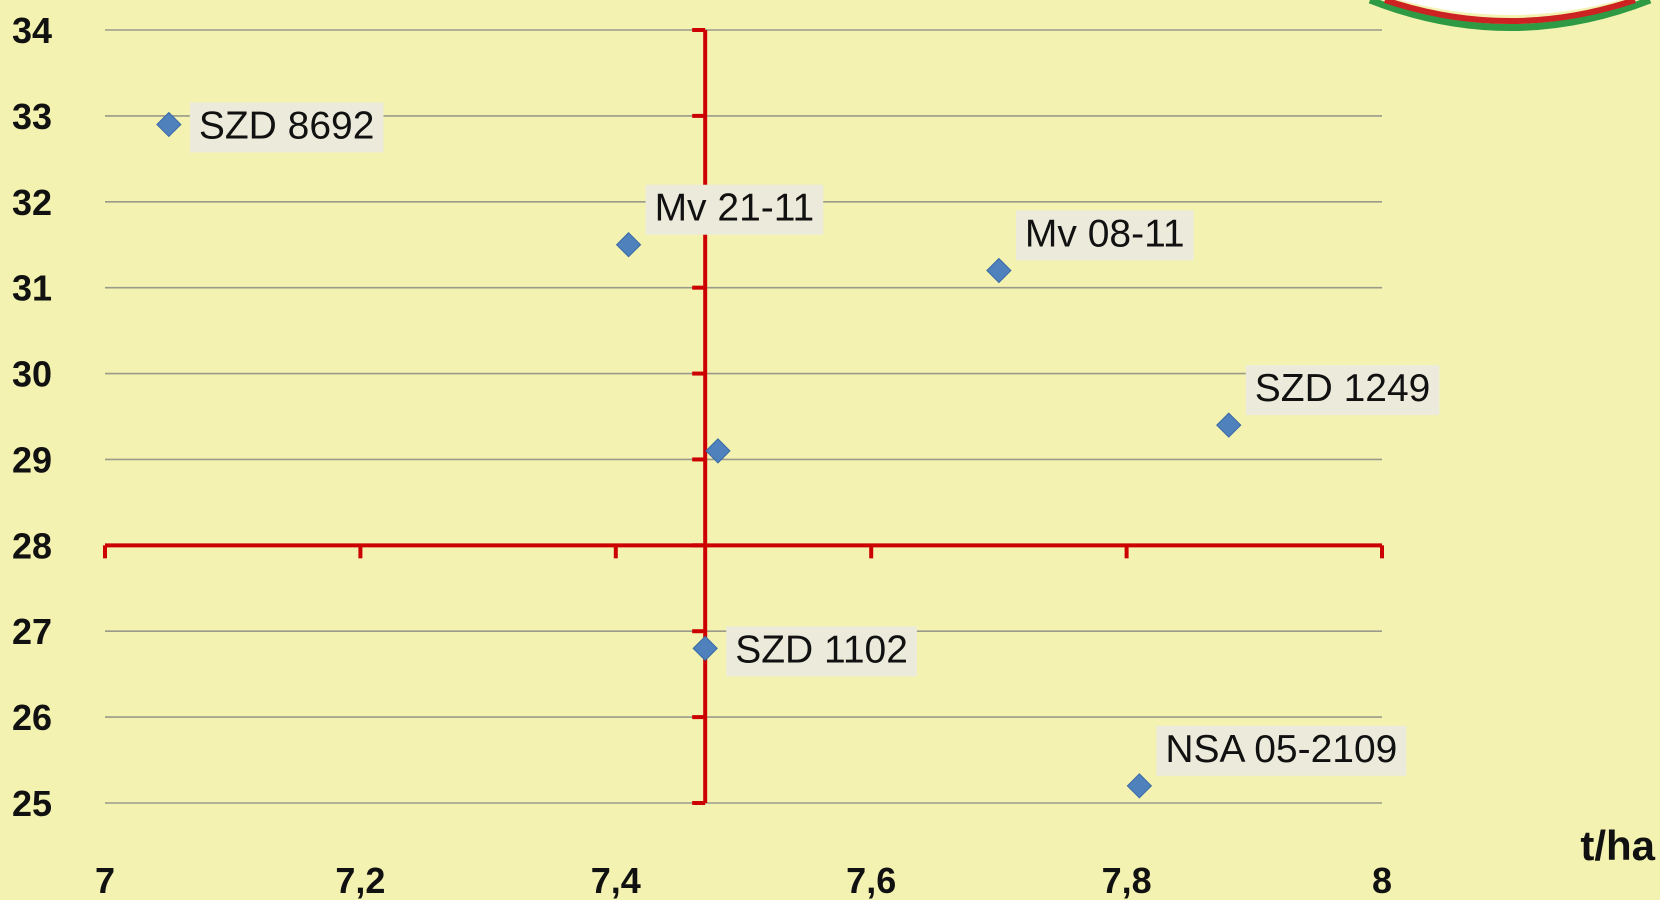 This screenshot has width=1660, height=900. I want to click on y-tick-label: 32, so click(32, 202).